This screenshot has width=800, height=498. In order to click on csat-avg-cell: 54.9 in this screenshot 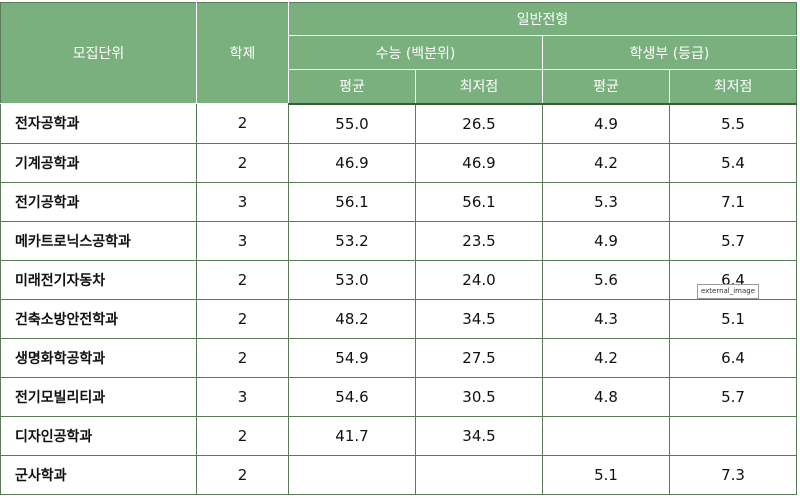, I will do `click(352, 357)`.